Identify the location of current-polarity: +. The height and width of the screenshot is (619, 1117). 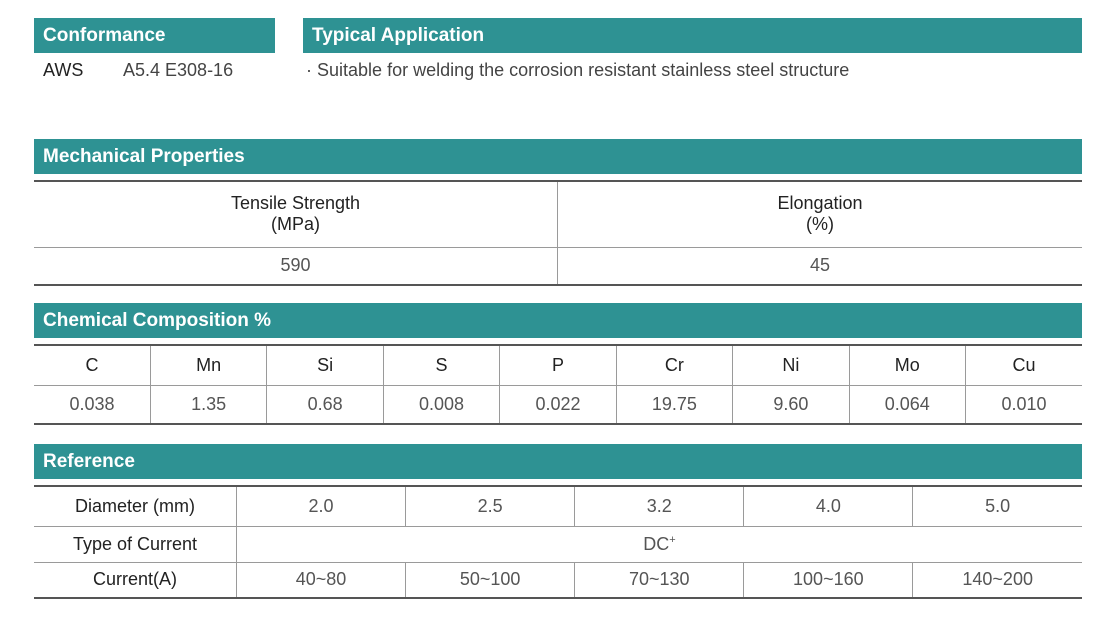
(672, 539).